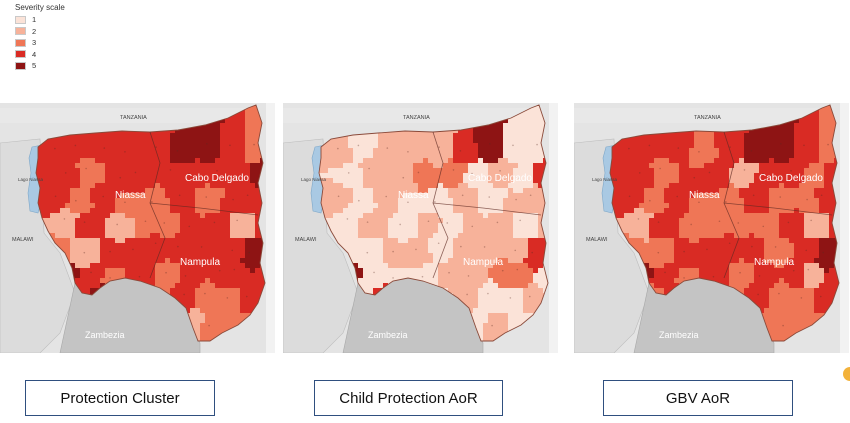 The image size is (850, 423). Describe the element at coordinates (34, 54) in the screenshot. I see `legend-label-4: 4` at that location.